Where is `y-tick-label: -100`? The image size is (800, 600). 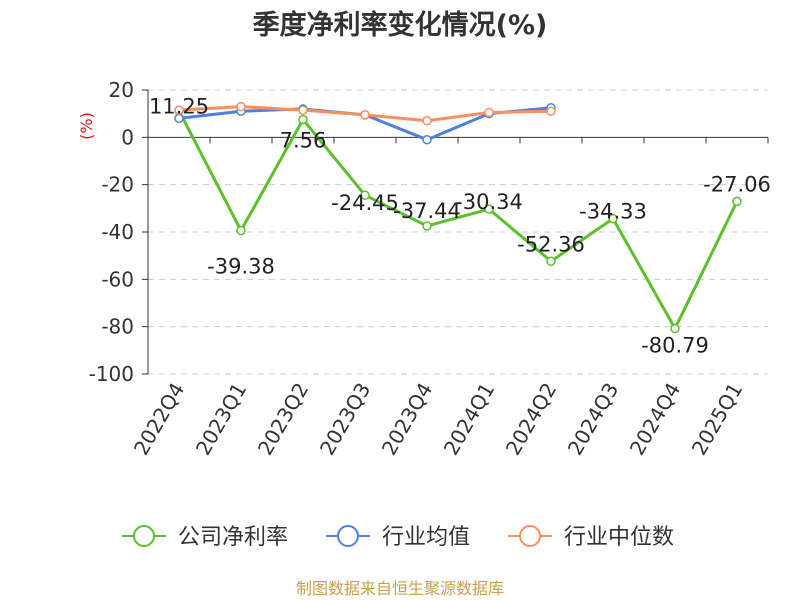 y-tick-label: -100 is located at coordinates (111, 374).